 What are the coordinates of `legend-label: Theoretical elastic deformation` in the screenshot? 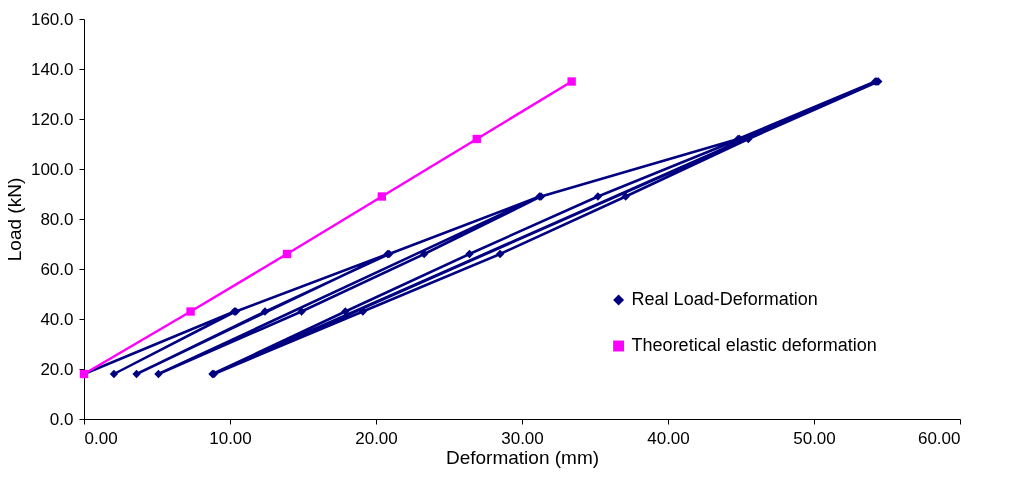 It's located at (754, 345).